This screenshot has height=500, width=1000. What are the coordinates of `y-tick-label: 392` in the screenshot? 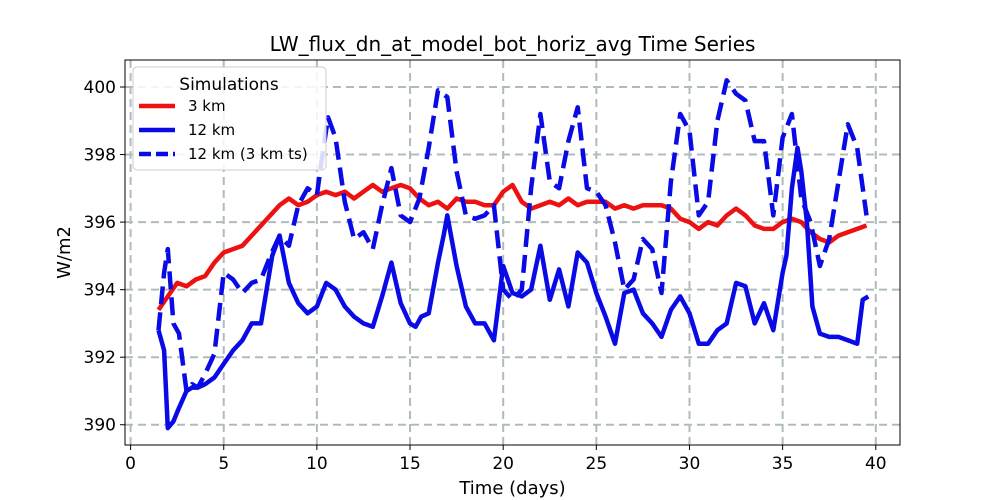 It's located at (100, 358).